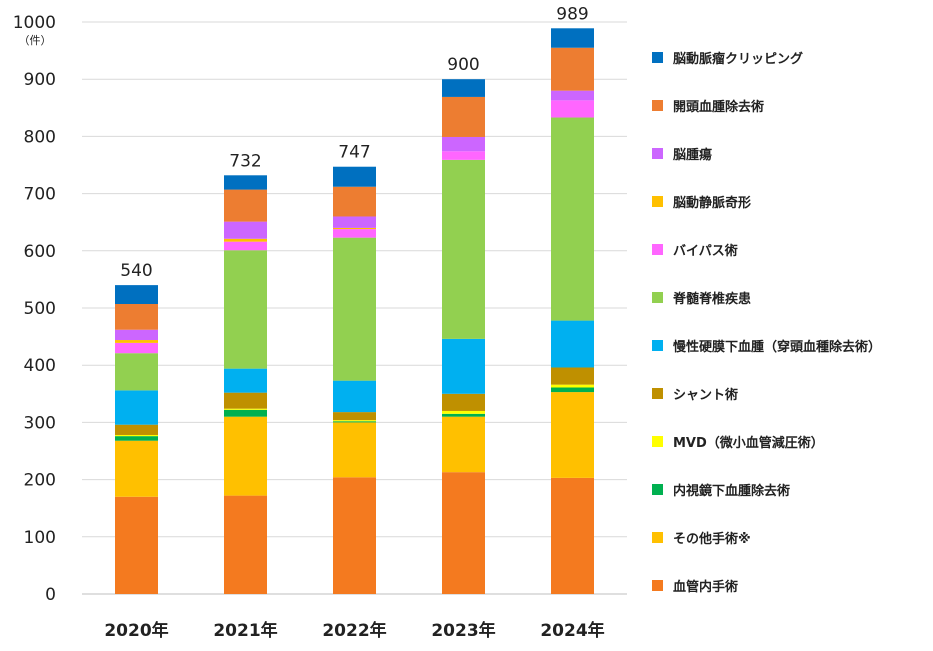 This screenshot has width=933, height=651. I want to click on legend-item: バイパス術, so click(695, 249).